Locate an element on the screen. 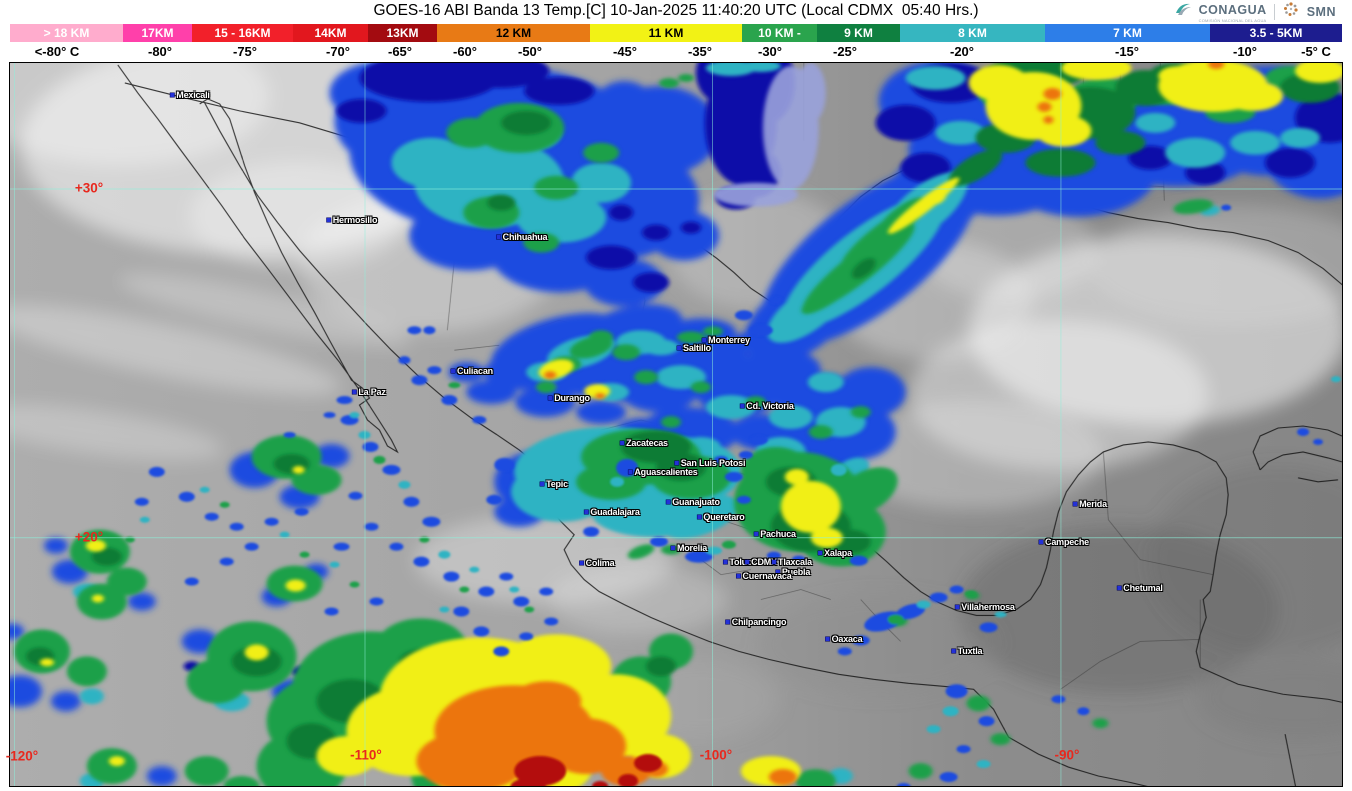 This screenshot has width=1352, height=791. smn-logo-text: SMN is located at coordinates (1321, 11).